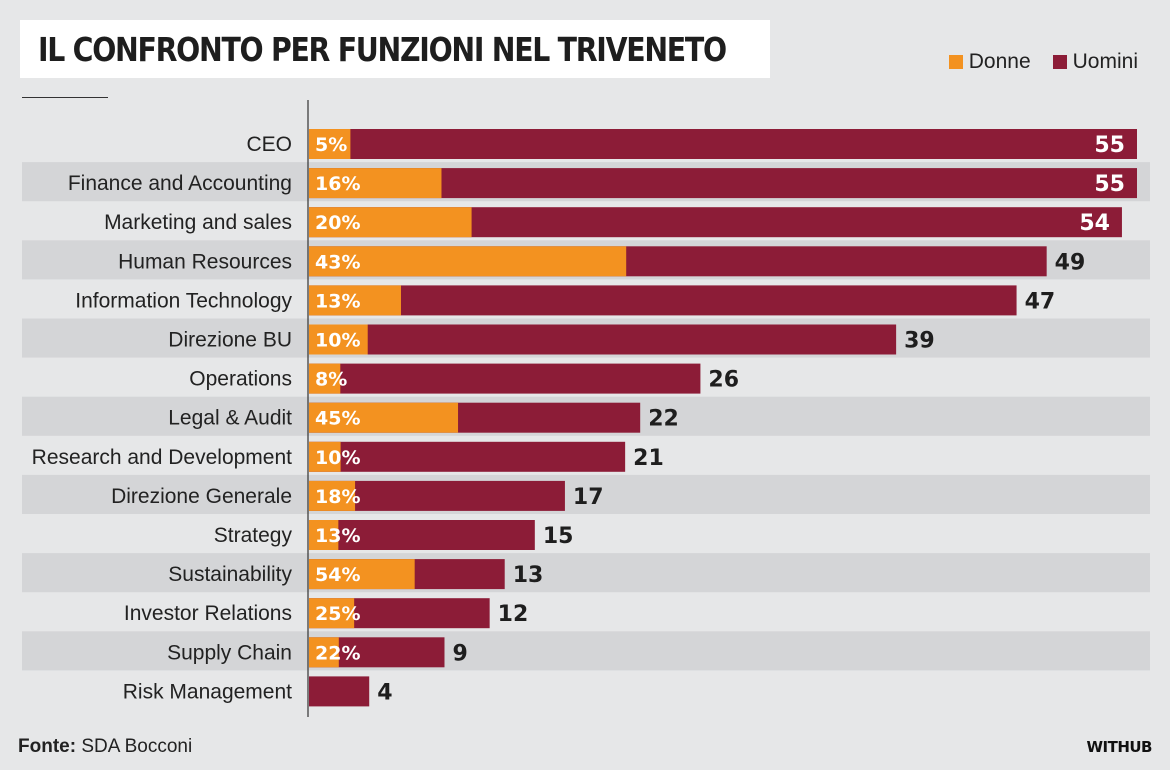 The image size is (1170, 770). Describe the element at coordinates (648, 458) in the screenshot. I see `total-value-label: 21` at that location.